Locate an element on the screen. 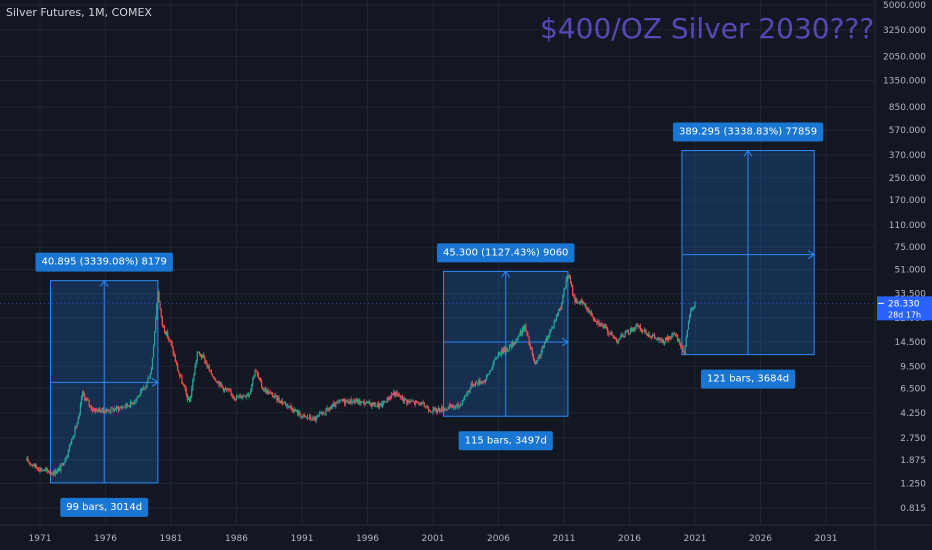 This screenshot has width=932, height=550. measure-bars-label-1: 99 bars, 3014d is located at coordinates (104, 507).